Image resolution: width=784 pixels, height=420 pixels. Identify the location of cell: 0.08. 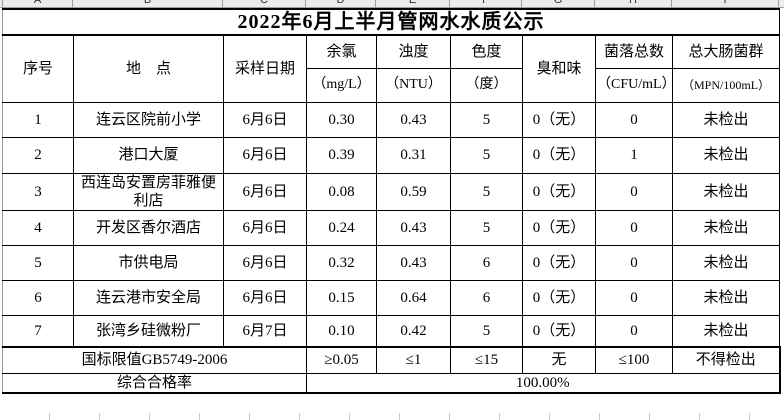
(341, 191).